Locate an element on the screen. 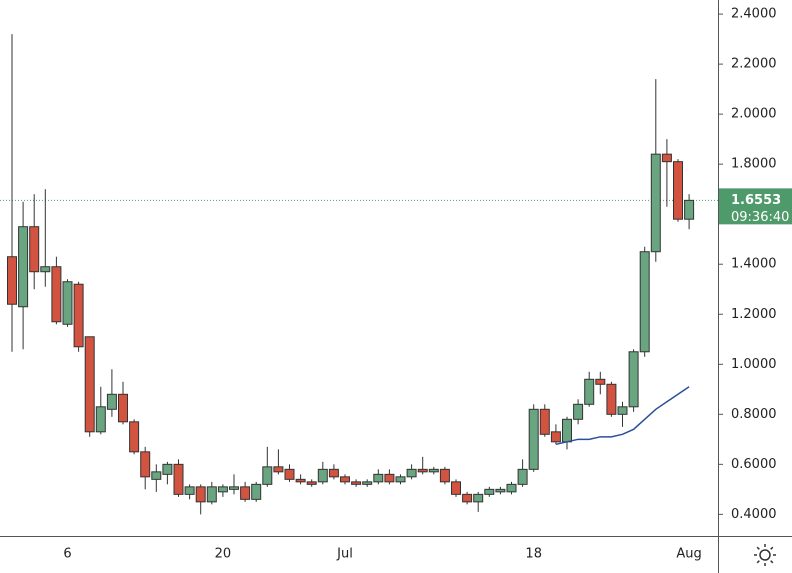  x-tick-label: 6 is located at coordinates (67, 554).